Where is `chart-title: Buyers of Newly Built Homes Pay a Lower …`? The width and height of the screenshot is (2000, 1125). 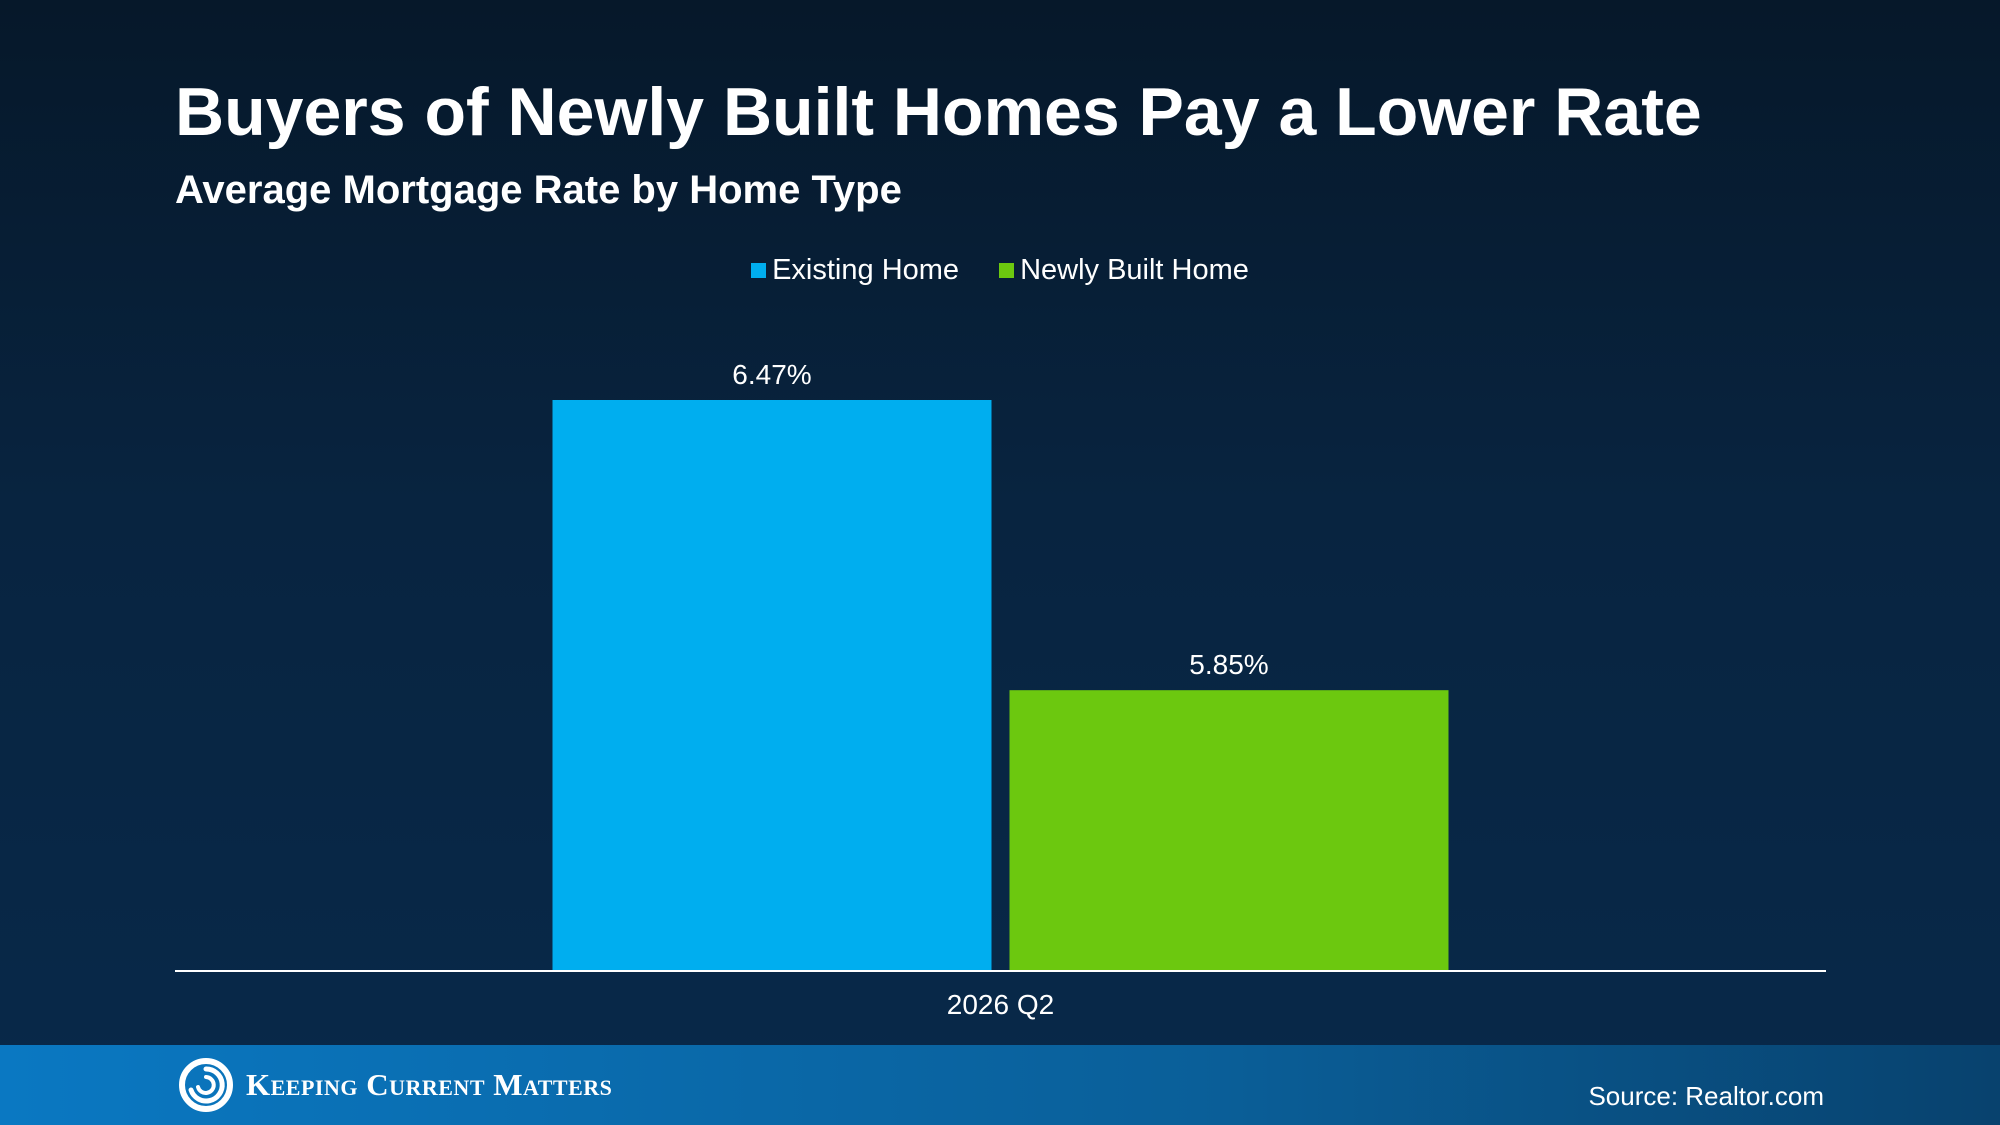 chart-title: Buyers of Newly Built Homes Pay a Lower … is located at coordinates (938, 112).